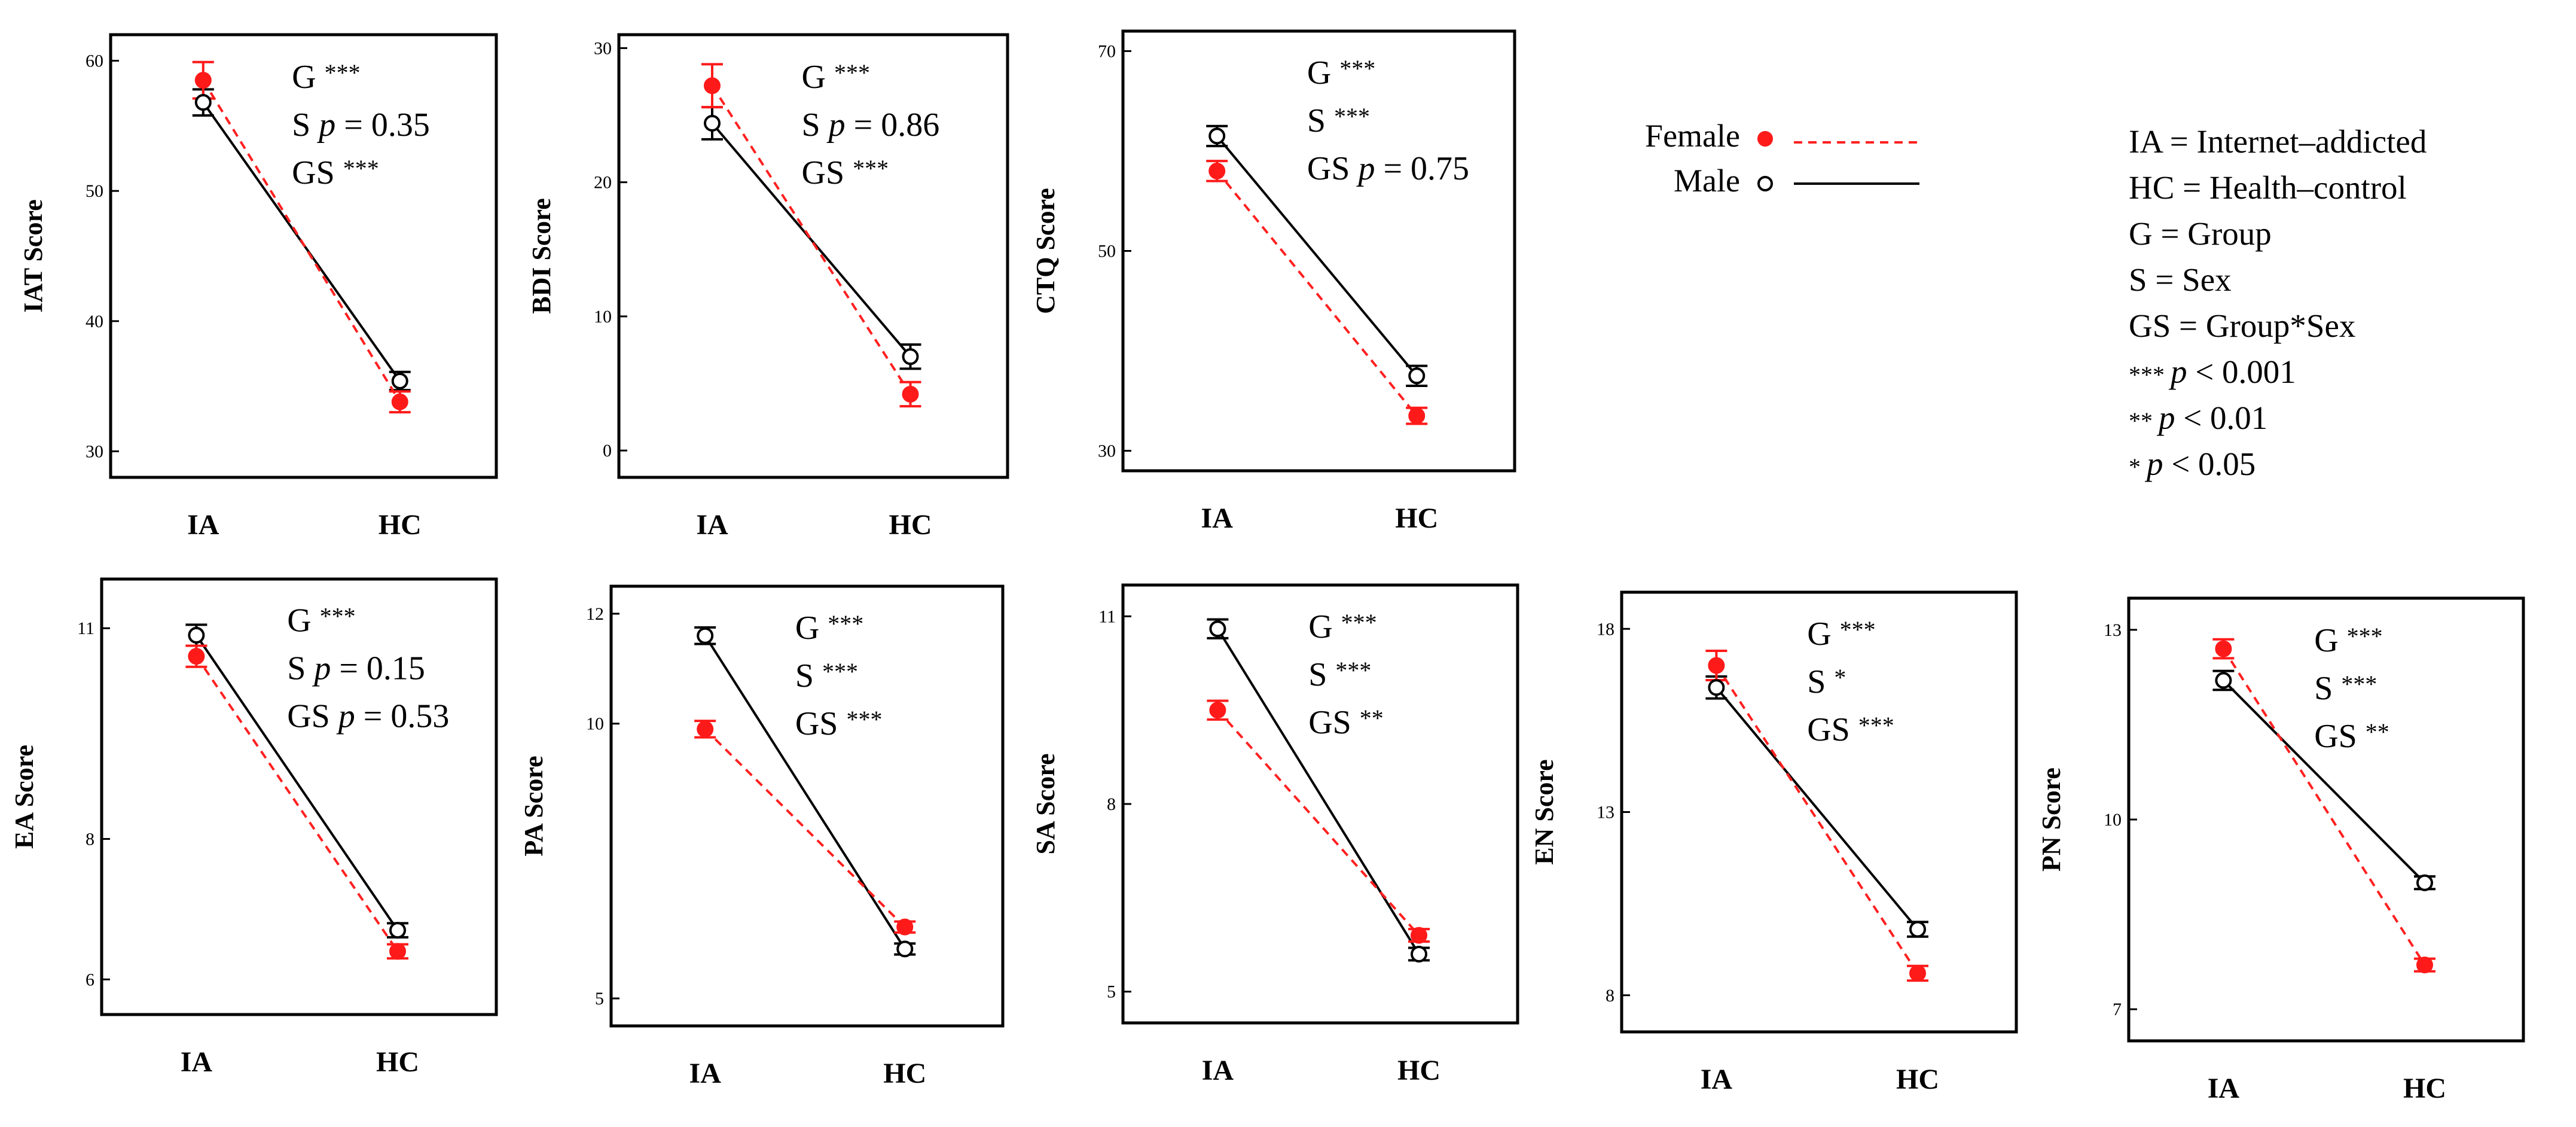 This screenshot has height=1127, width=2576. What do you see at coordinates (2192, 464) in the screenshot?
I see `key-line: * p < 0.05` at bounding box center [2192, 464].